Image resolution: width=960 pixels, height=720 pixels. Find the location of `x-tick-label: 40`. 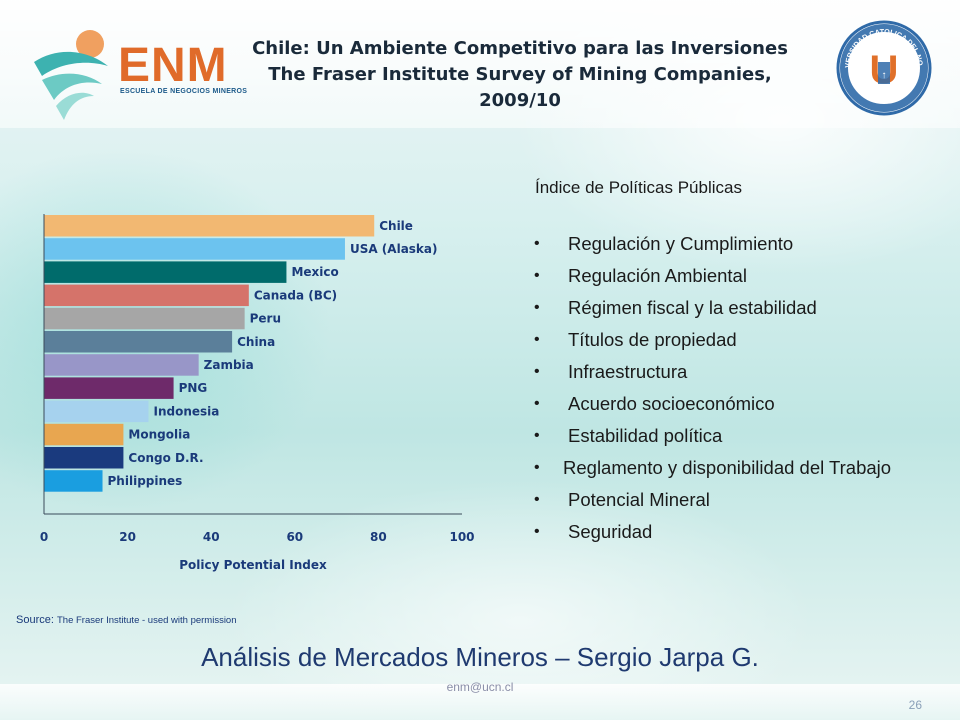

x-tick-label: 40 is located at coordinates (211, 537).